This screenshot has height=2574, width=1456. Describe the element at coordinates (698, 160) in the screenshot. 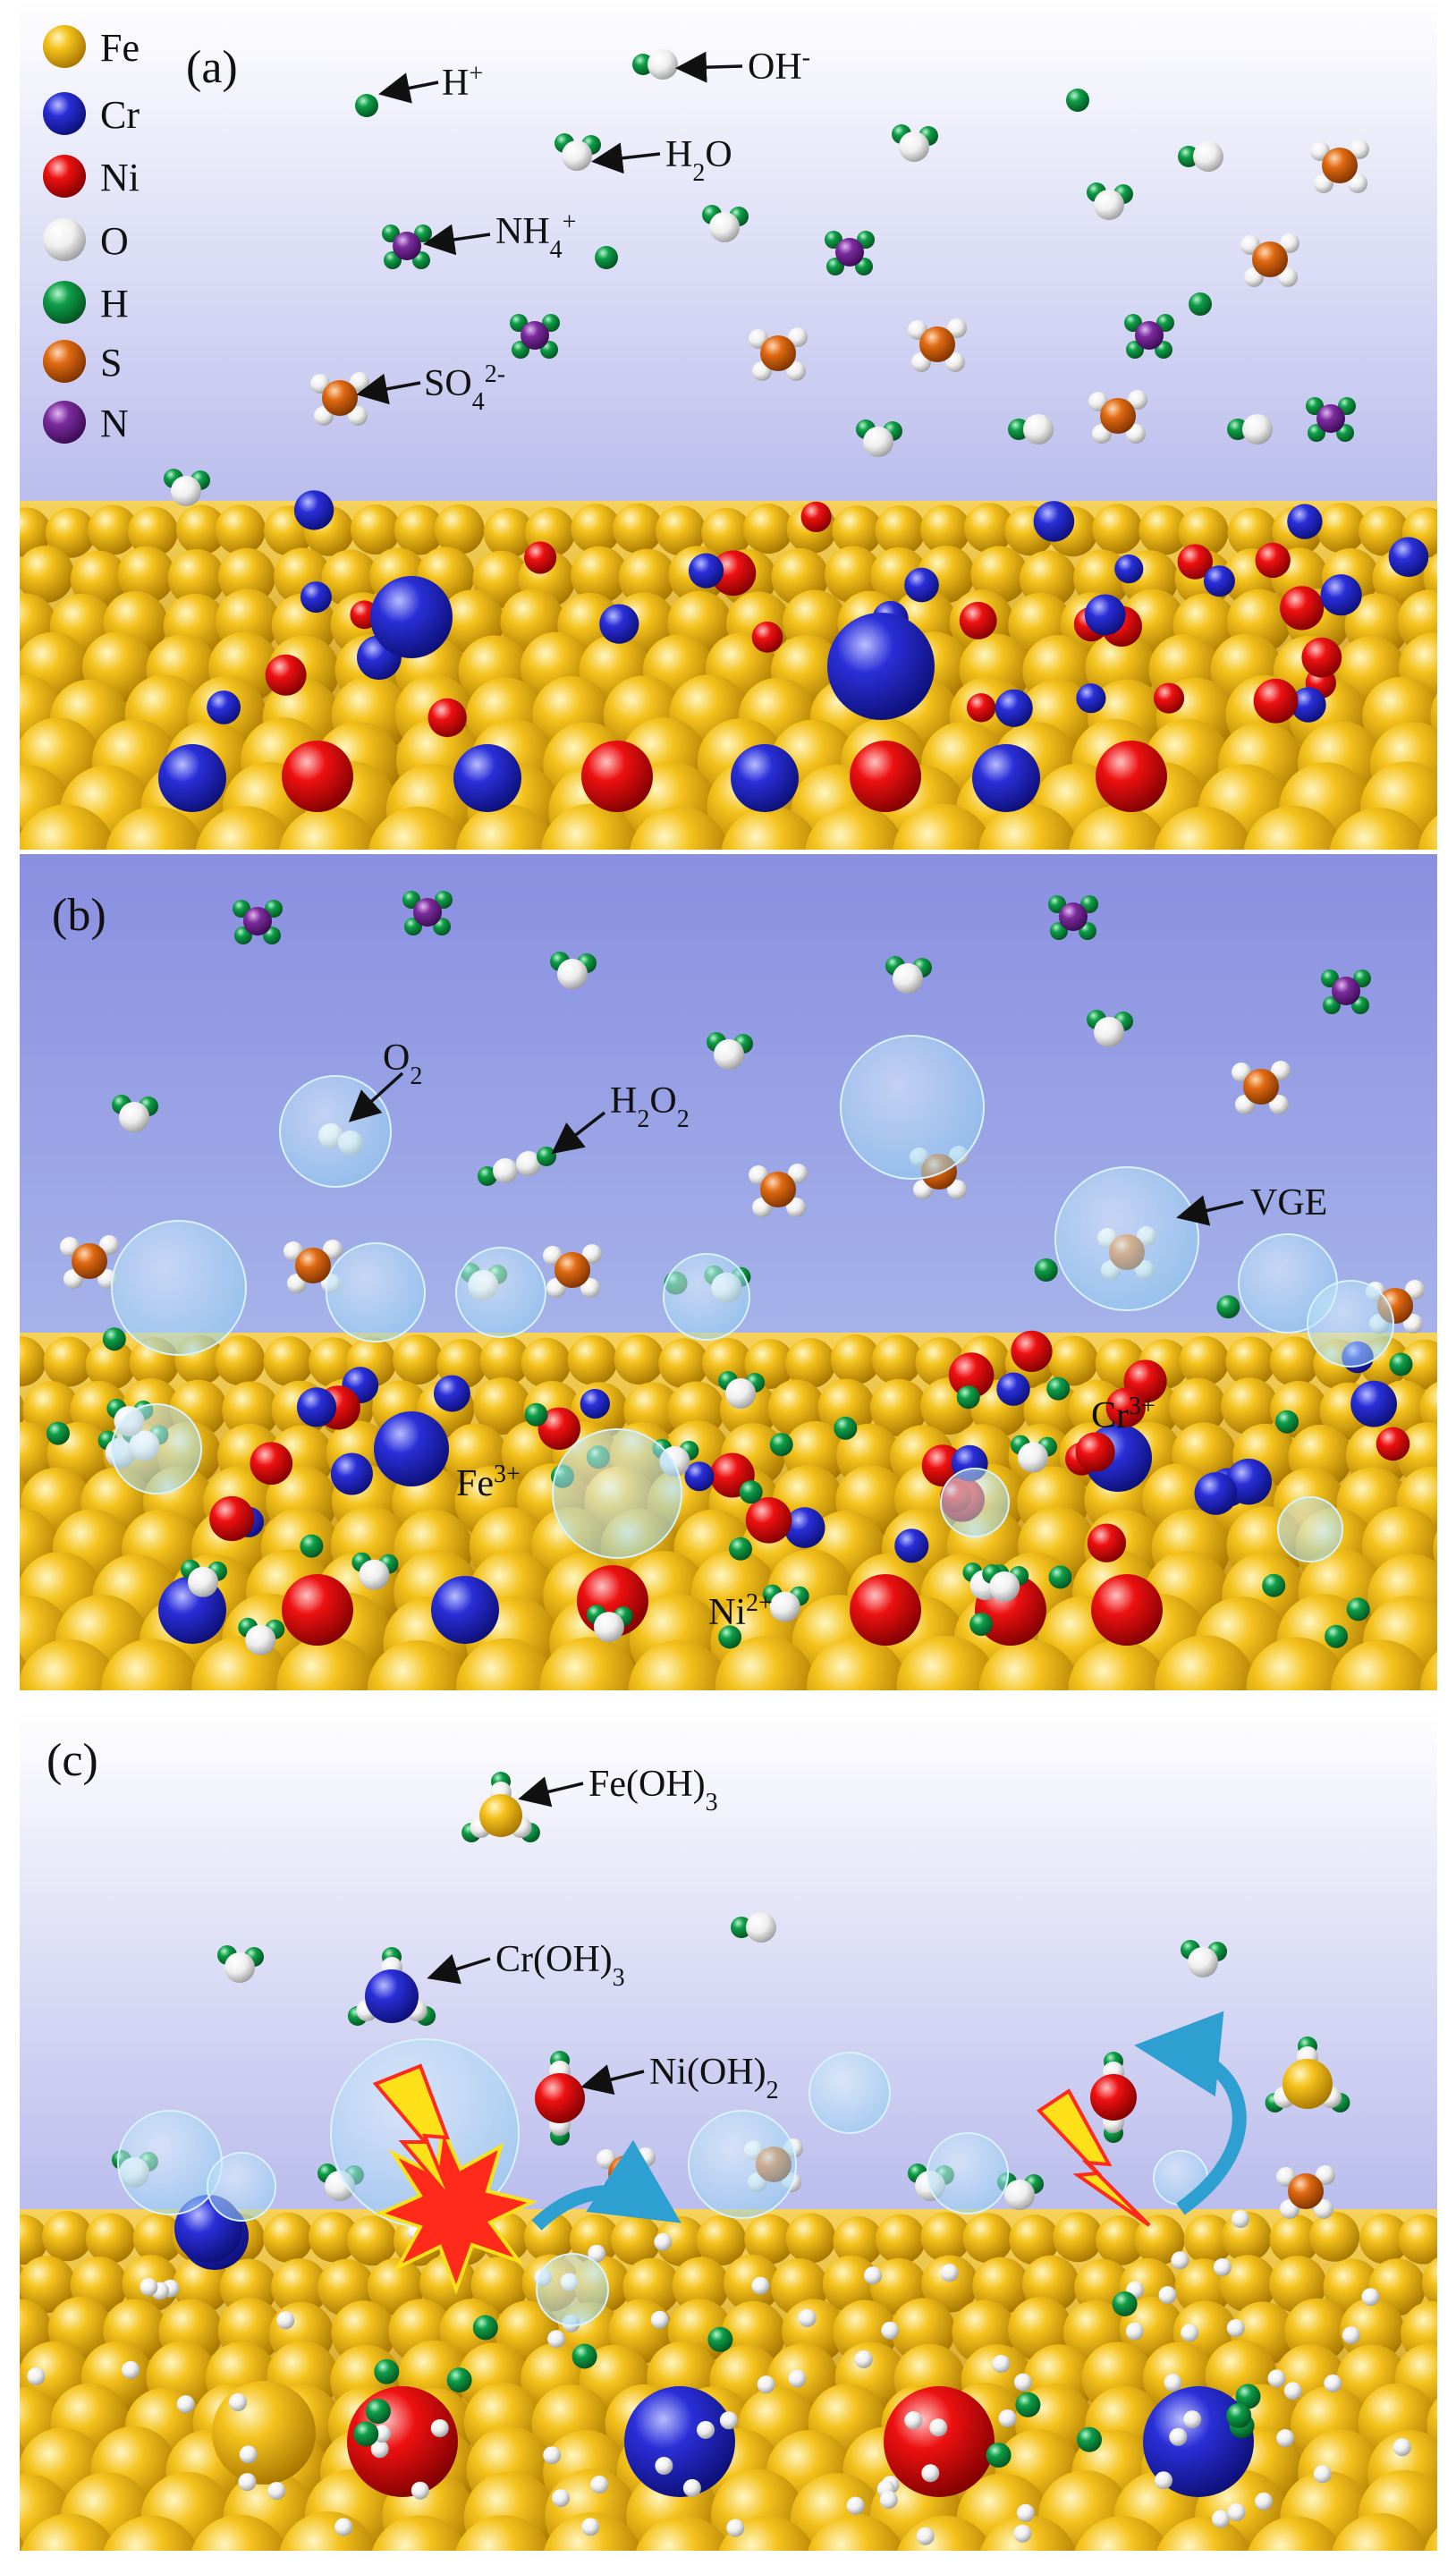

I see `svg-text: H2O` at that location.